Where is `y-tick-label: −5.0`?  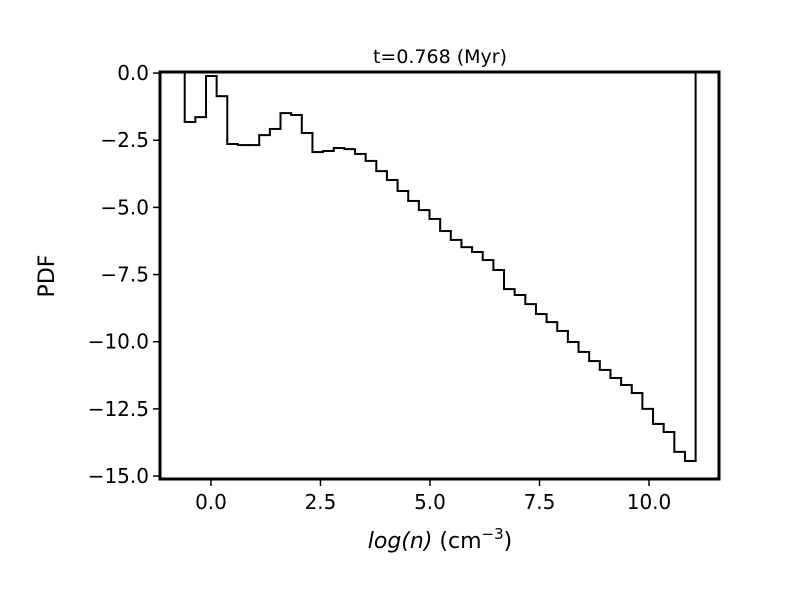
y-tick-label: −5.0 is located at coordinates (124, 207).